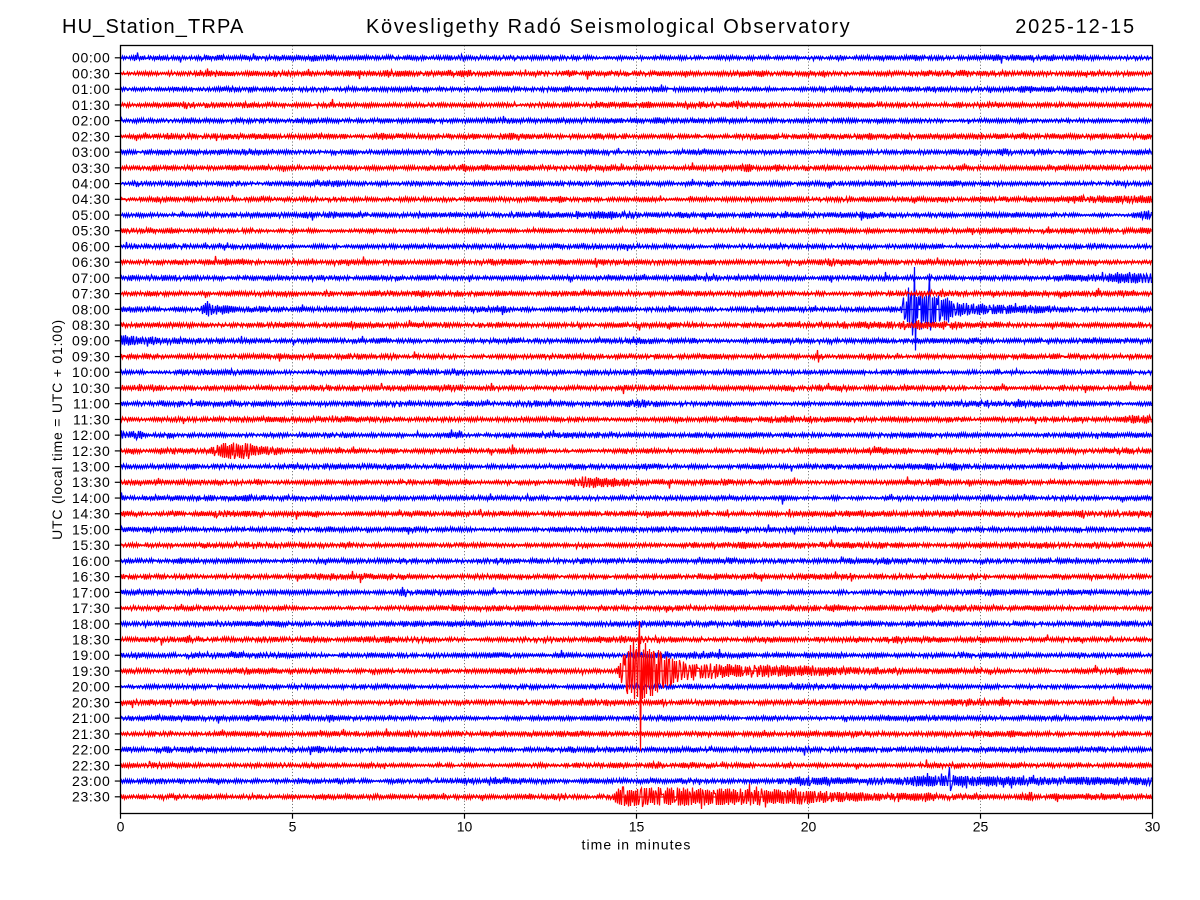 This screenshot has height=900, width=1200. Describe the element at coordinates (91, 702) in the screenshot. I see `svg-text: 20:30` at that location.